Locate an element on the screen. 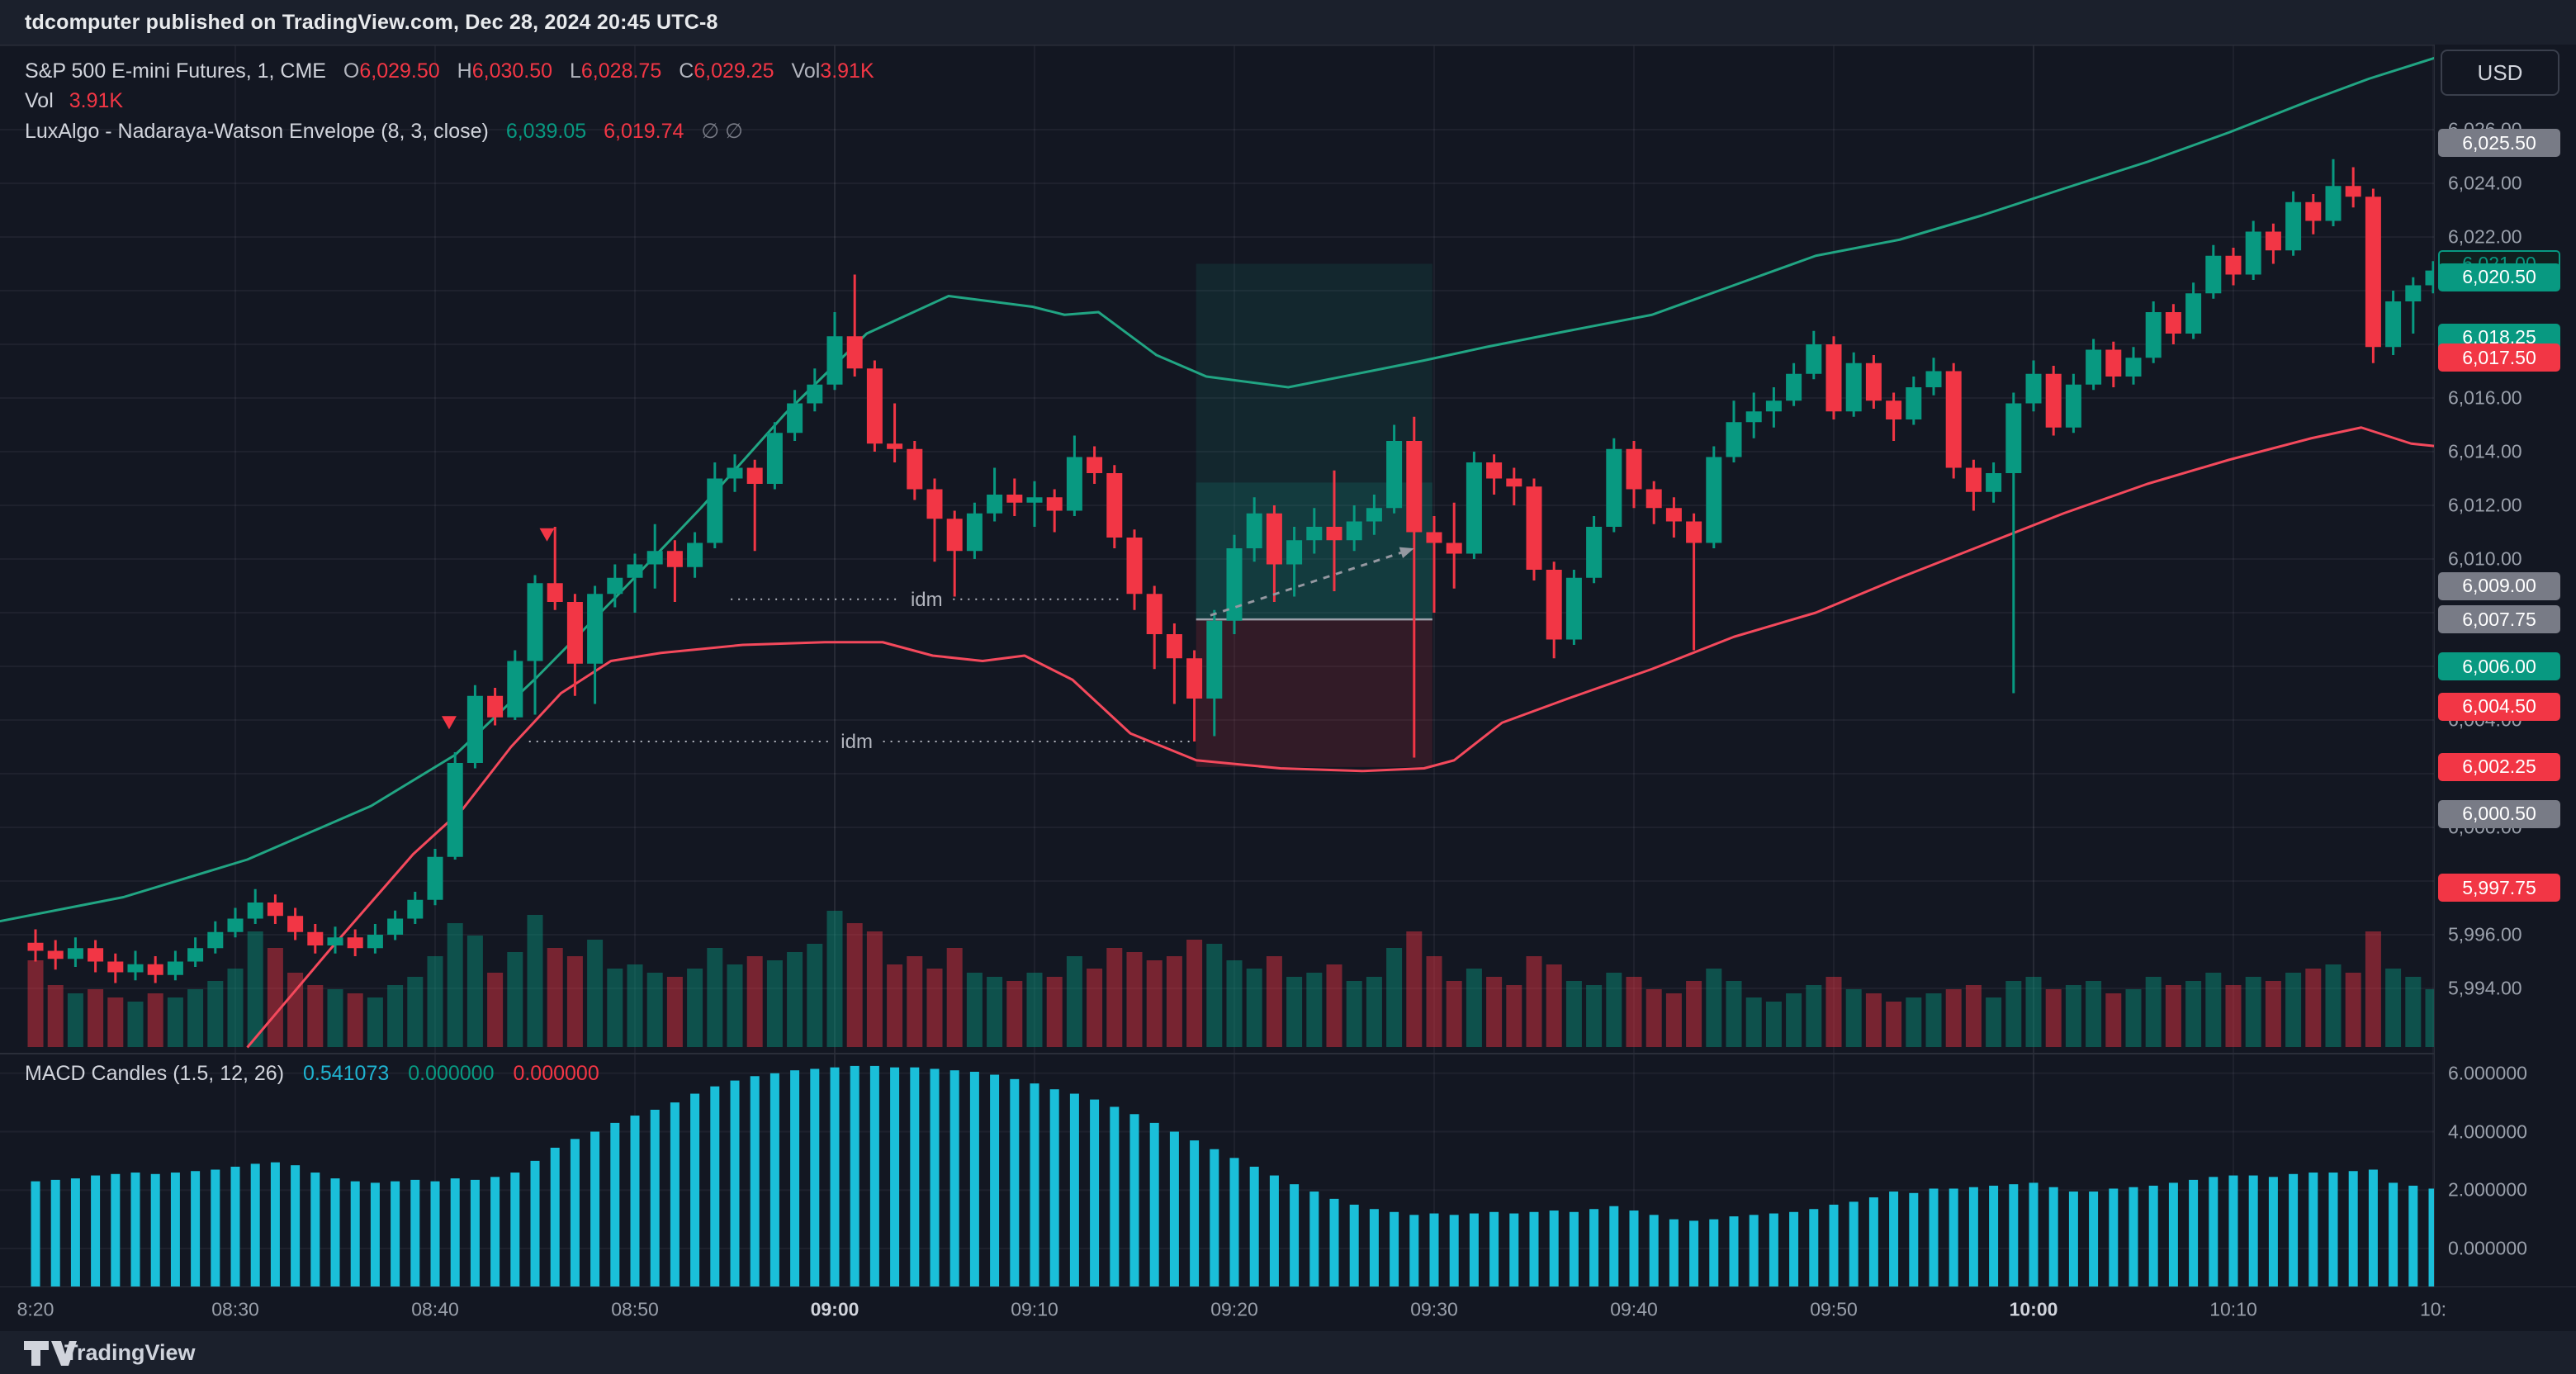  luxalgo-lower-value: 6,019.74 is located at coordinates (644, 131).